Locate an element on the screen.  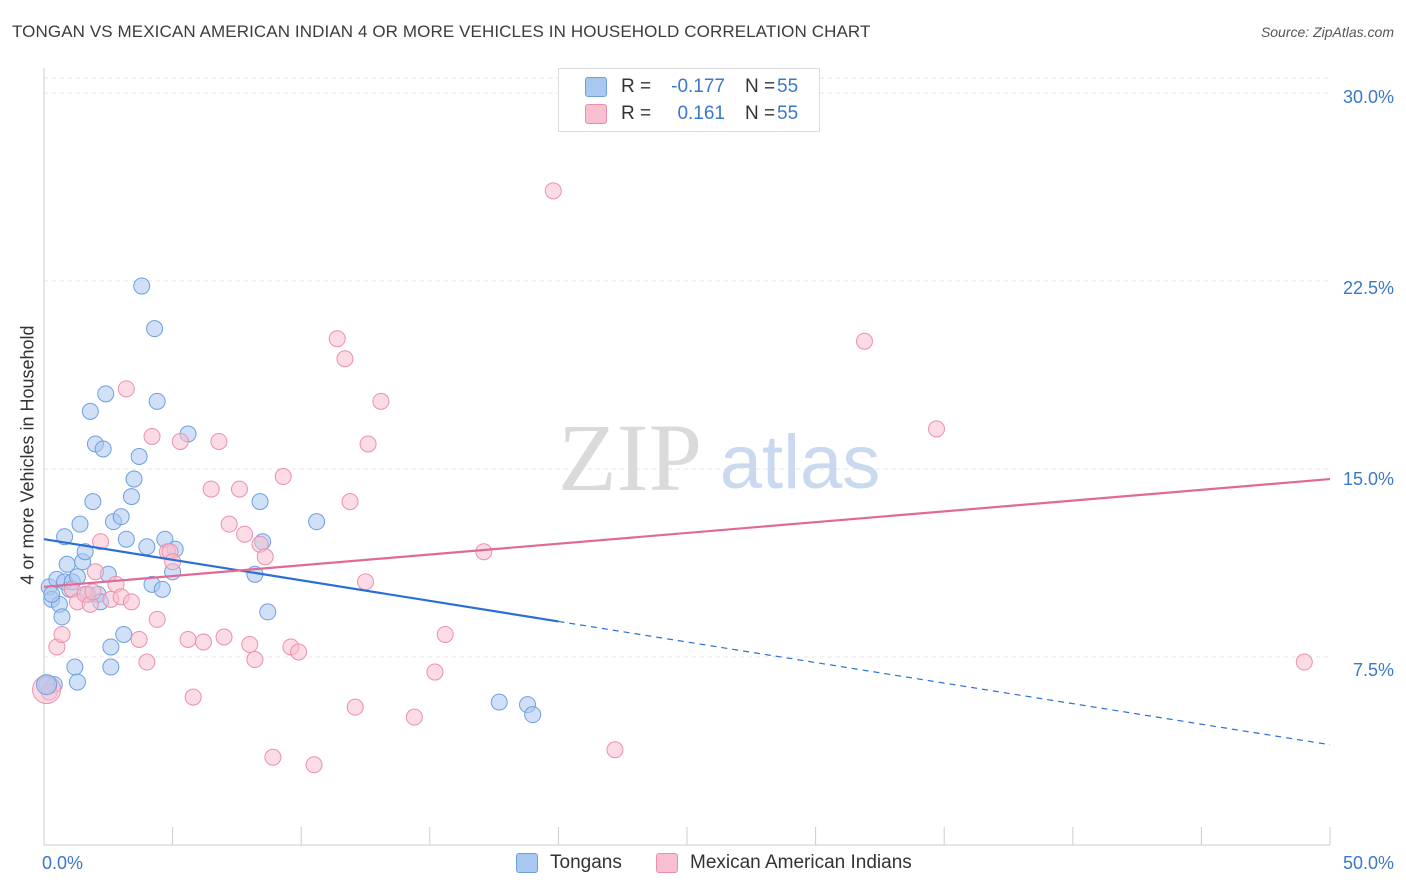
legend-series-label: Tongans is located at coordinates (586, 862).